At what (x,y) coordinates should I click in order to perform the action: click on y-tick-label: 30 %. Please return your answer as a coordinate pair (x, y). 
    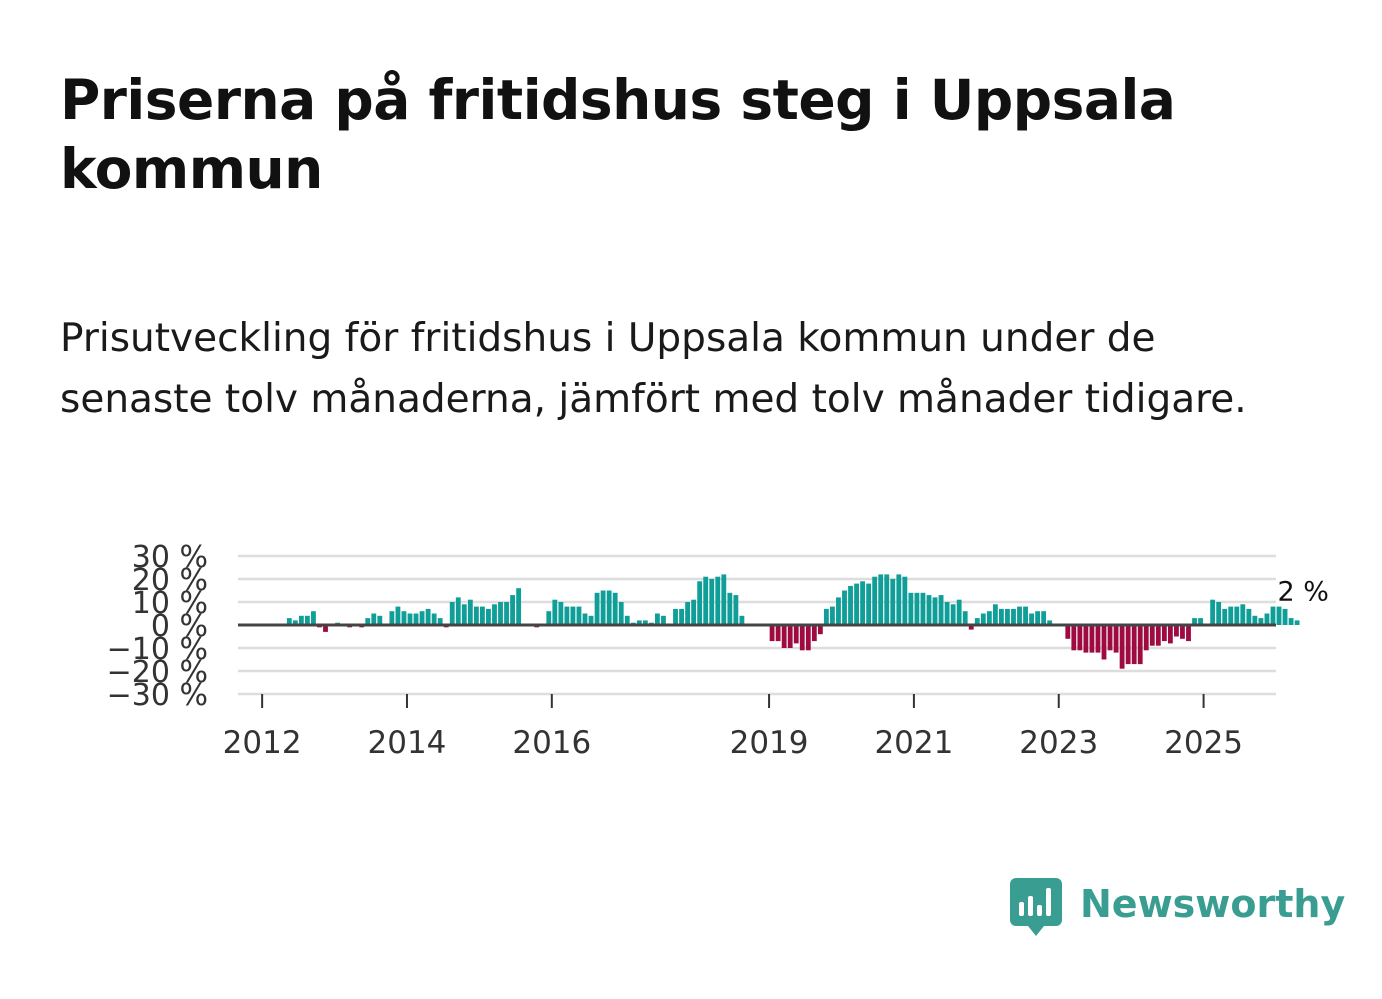
    Looking at the image, I should click on (170, 557).